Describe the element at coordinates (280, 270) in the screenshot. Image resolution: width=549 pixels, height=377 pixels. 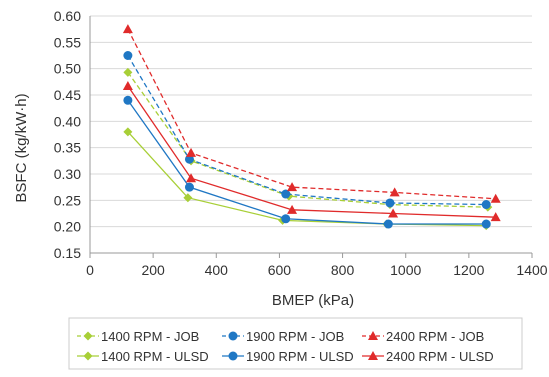
I see `x-tick-label: 600` at that location.